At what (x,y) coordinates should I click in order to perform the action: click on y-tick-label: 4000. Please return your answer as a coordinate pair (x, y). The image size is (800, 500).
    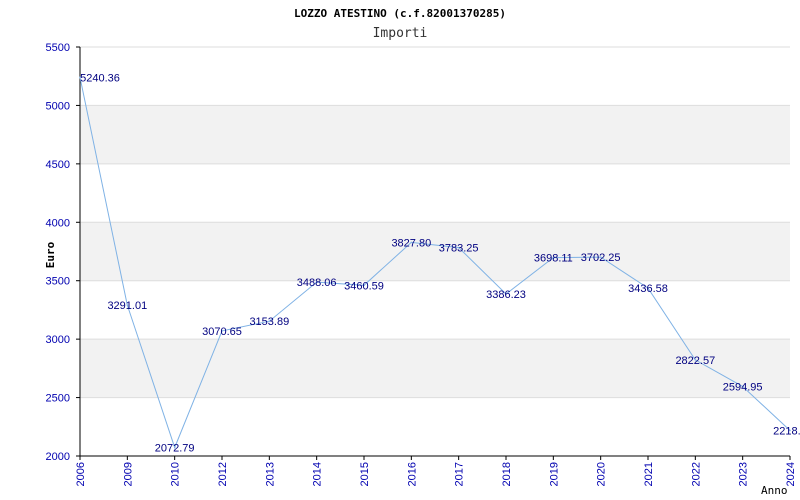
    Looking at the image, I should click on (58, 223).